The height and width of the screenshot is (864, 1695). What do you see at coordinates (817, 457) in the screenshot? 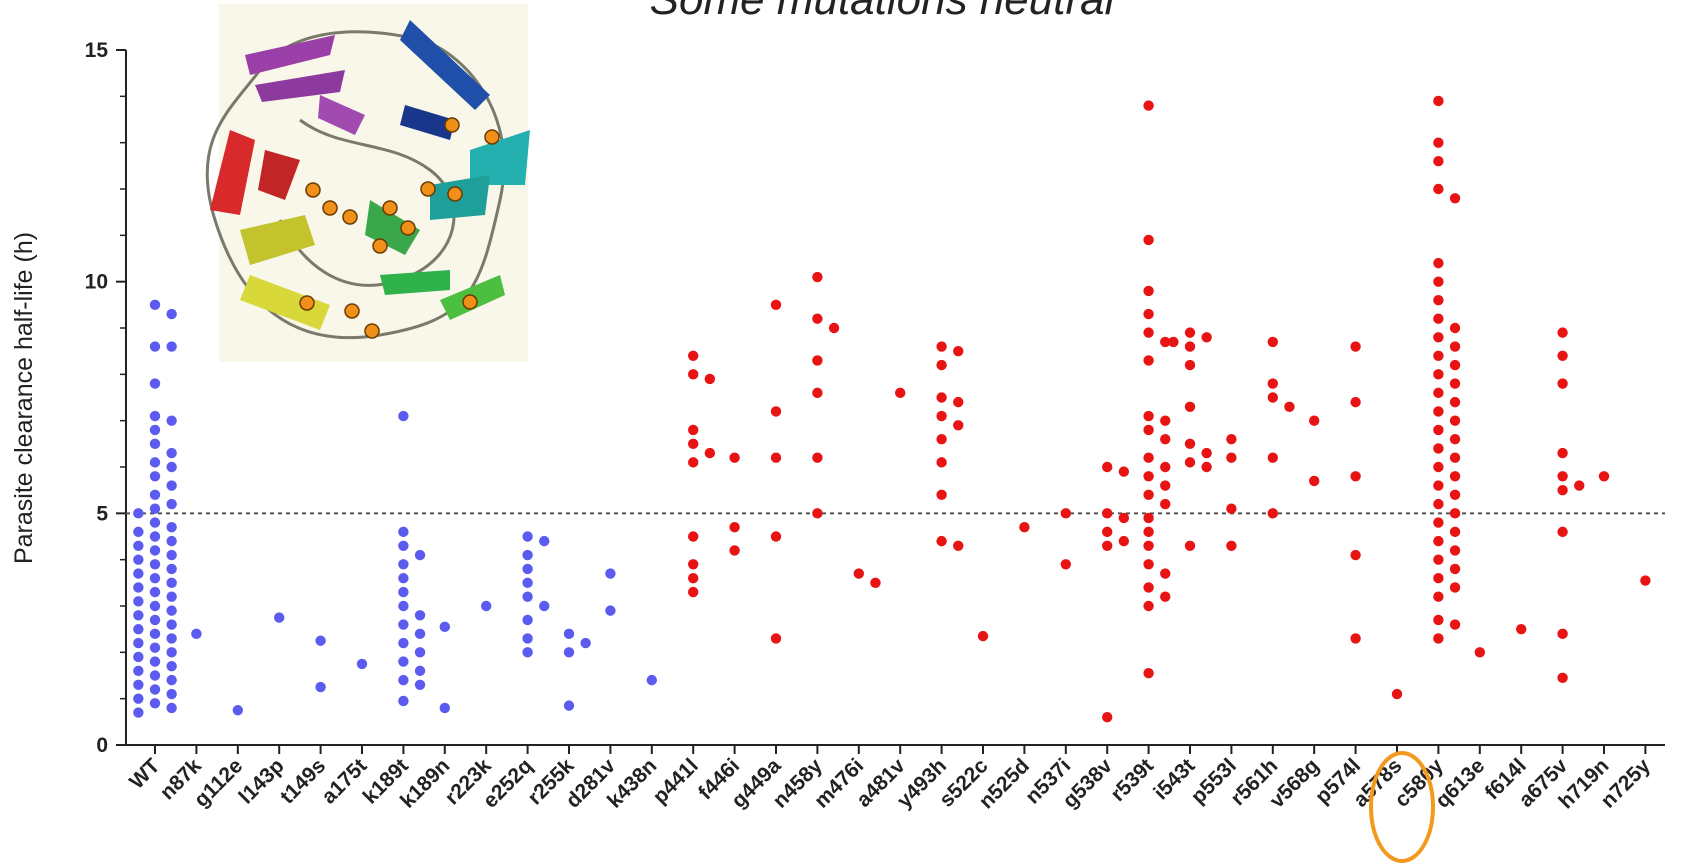
I see `data-point-n458y` at bounding box center [817, 457].